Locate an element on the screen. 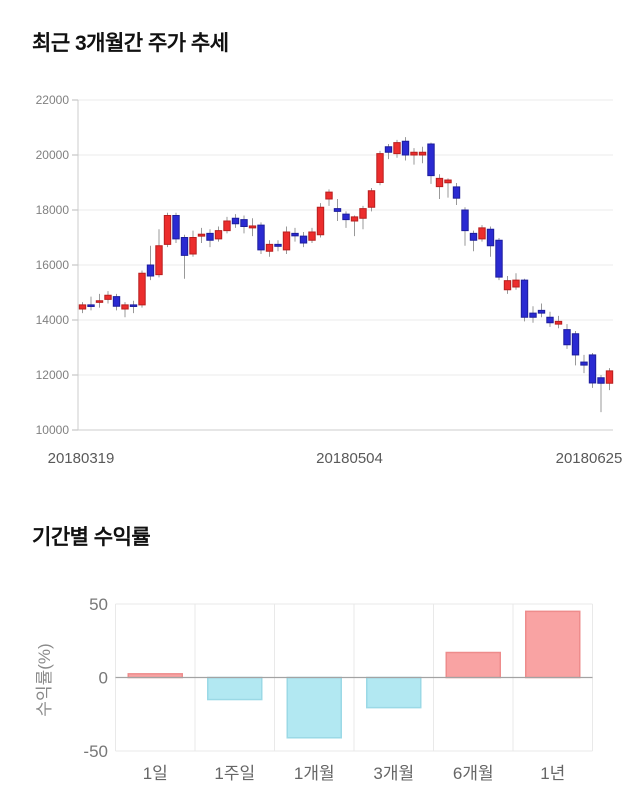 The width and height of the screenshot is (640, 810). returns-category-label: 1주일 is located at coordinates (234, 773).